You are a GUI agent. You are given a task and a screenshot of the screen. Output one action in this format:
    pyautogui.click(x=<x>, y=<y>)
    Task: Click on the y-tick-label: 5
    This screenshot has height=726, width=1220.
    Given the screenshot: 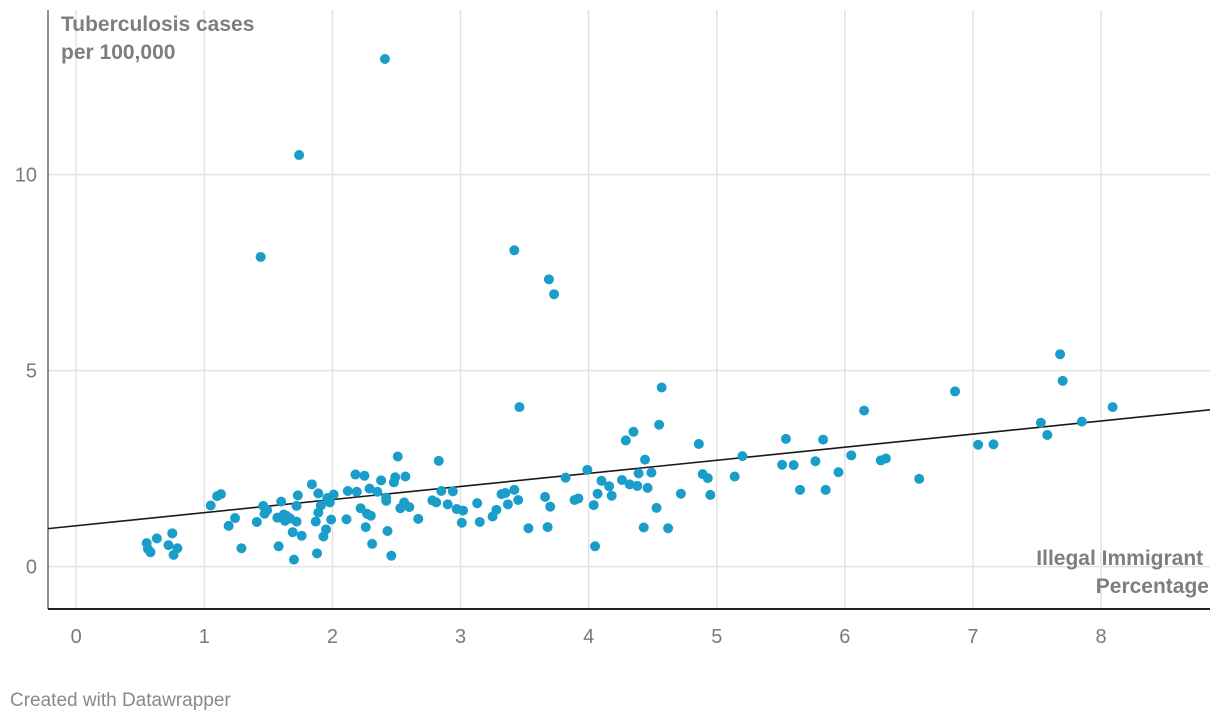 What is the action you would take?
    pyautogui.click(x=31, y=372)
    